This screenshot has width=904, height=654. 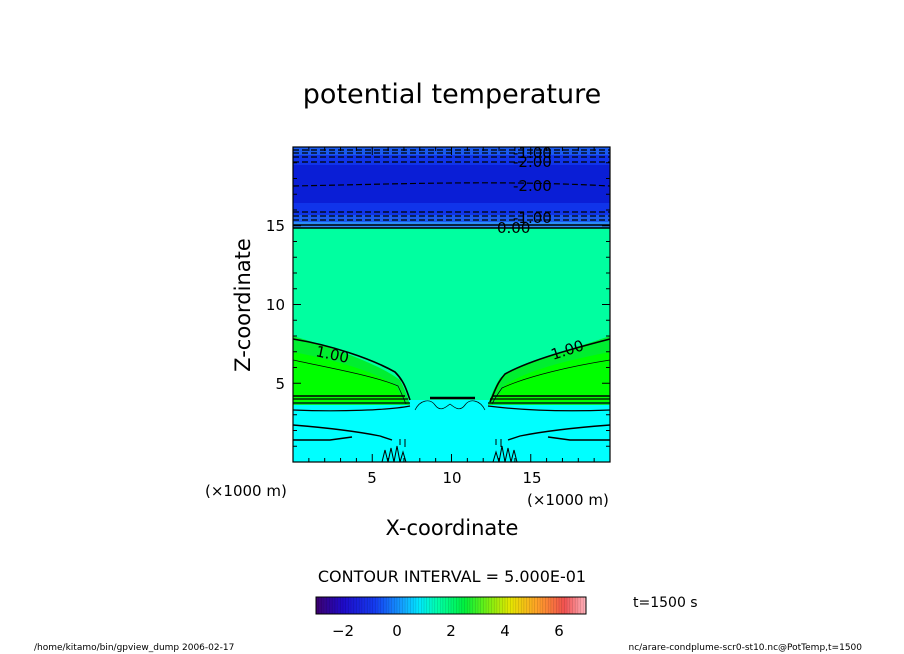 I want to click on time-label: t=1500 s, so click(x=665, y=603).